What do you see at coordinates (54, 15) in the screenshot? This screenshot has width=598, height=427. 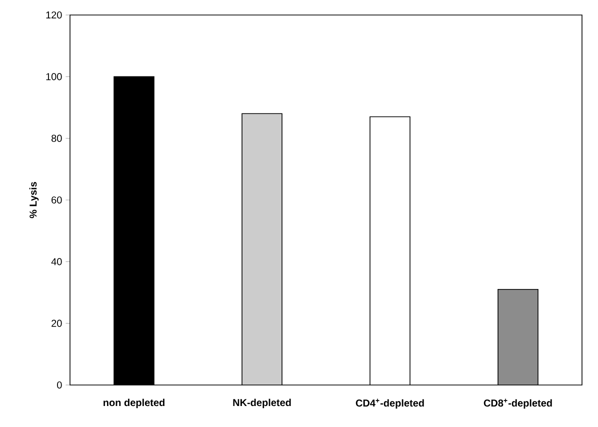 I see `y-tick-label: 120` at bounding box center [54, 15].